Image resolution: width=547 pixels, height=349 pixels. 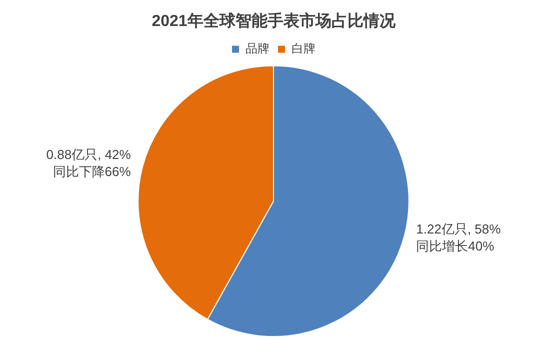 What do you see at coordinates (459, 237) in the screenshot?
I see `data-label: 1.22亿只, 58% 同比增长40%` at bounding box center [459, 237].